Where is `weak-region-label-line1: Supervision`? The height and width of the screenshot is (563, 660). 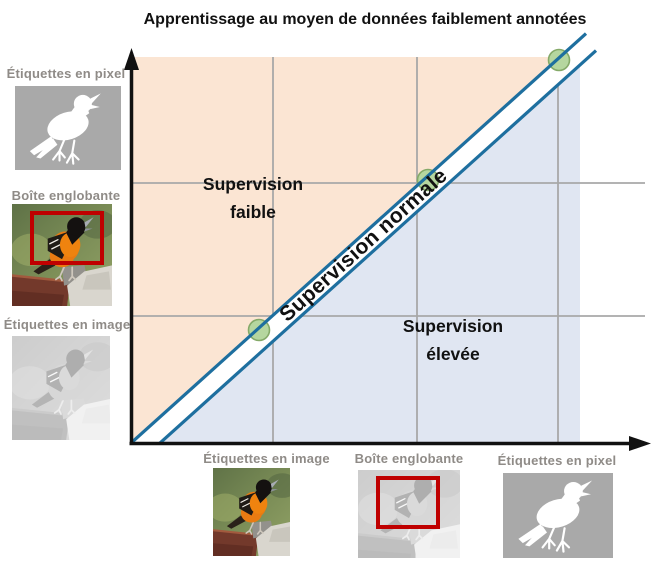 weak-region-label-line1: Supervision is located at coordinates (253, 184).